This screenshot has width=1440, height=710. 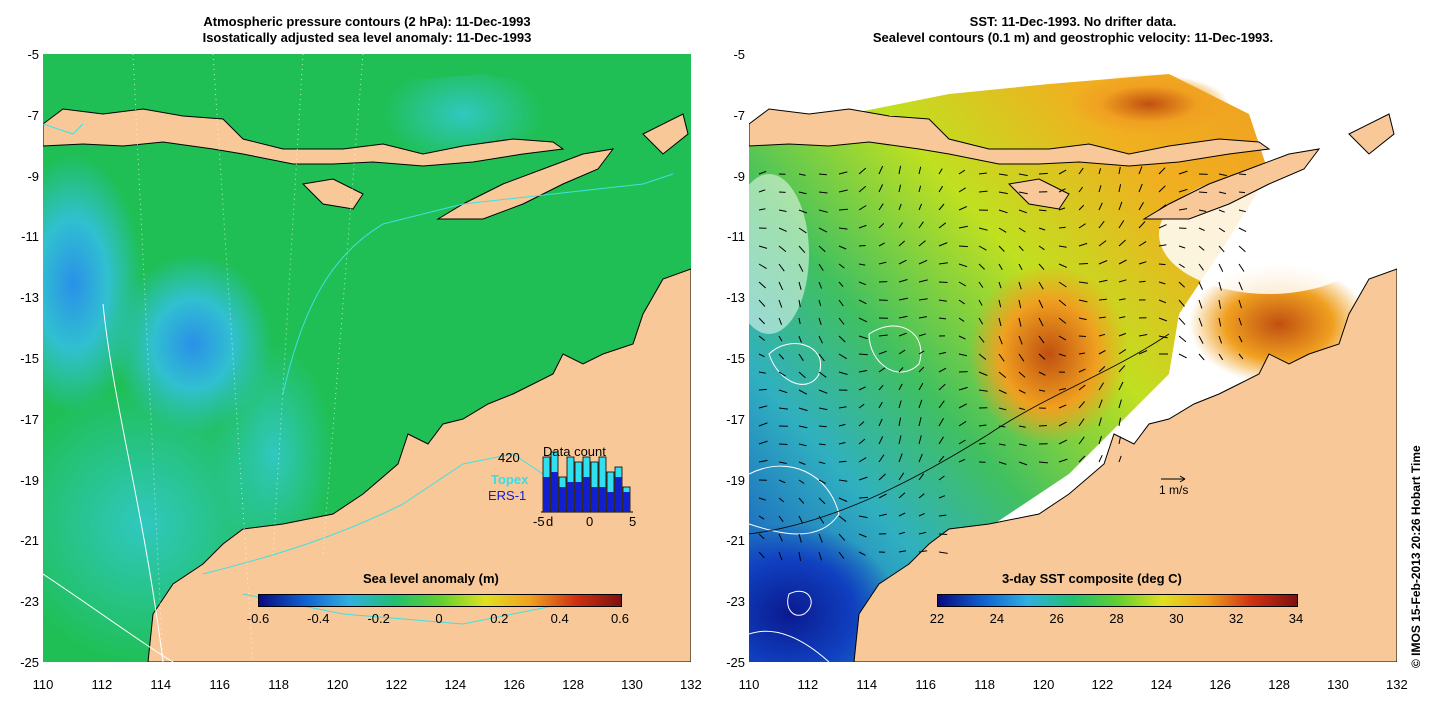 I want to click on right-xtick-label: 132, so click(x=1397, y=684).